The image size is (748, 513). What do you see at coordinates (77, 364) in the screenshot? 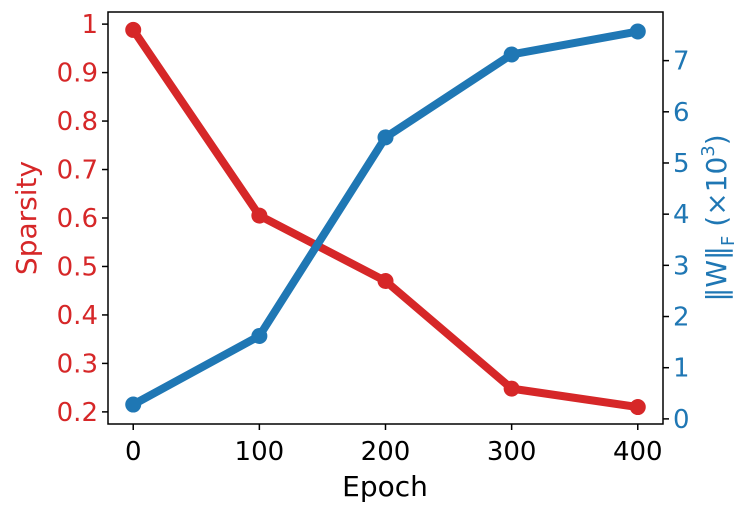
I see `y-left-tick-label: 0.3` at bounding box center [77, 364].